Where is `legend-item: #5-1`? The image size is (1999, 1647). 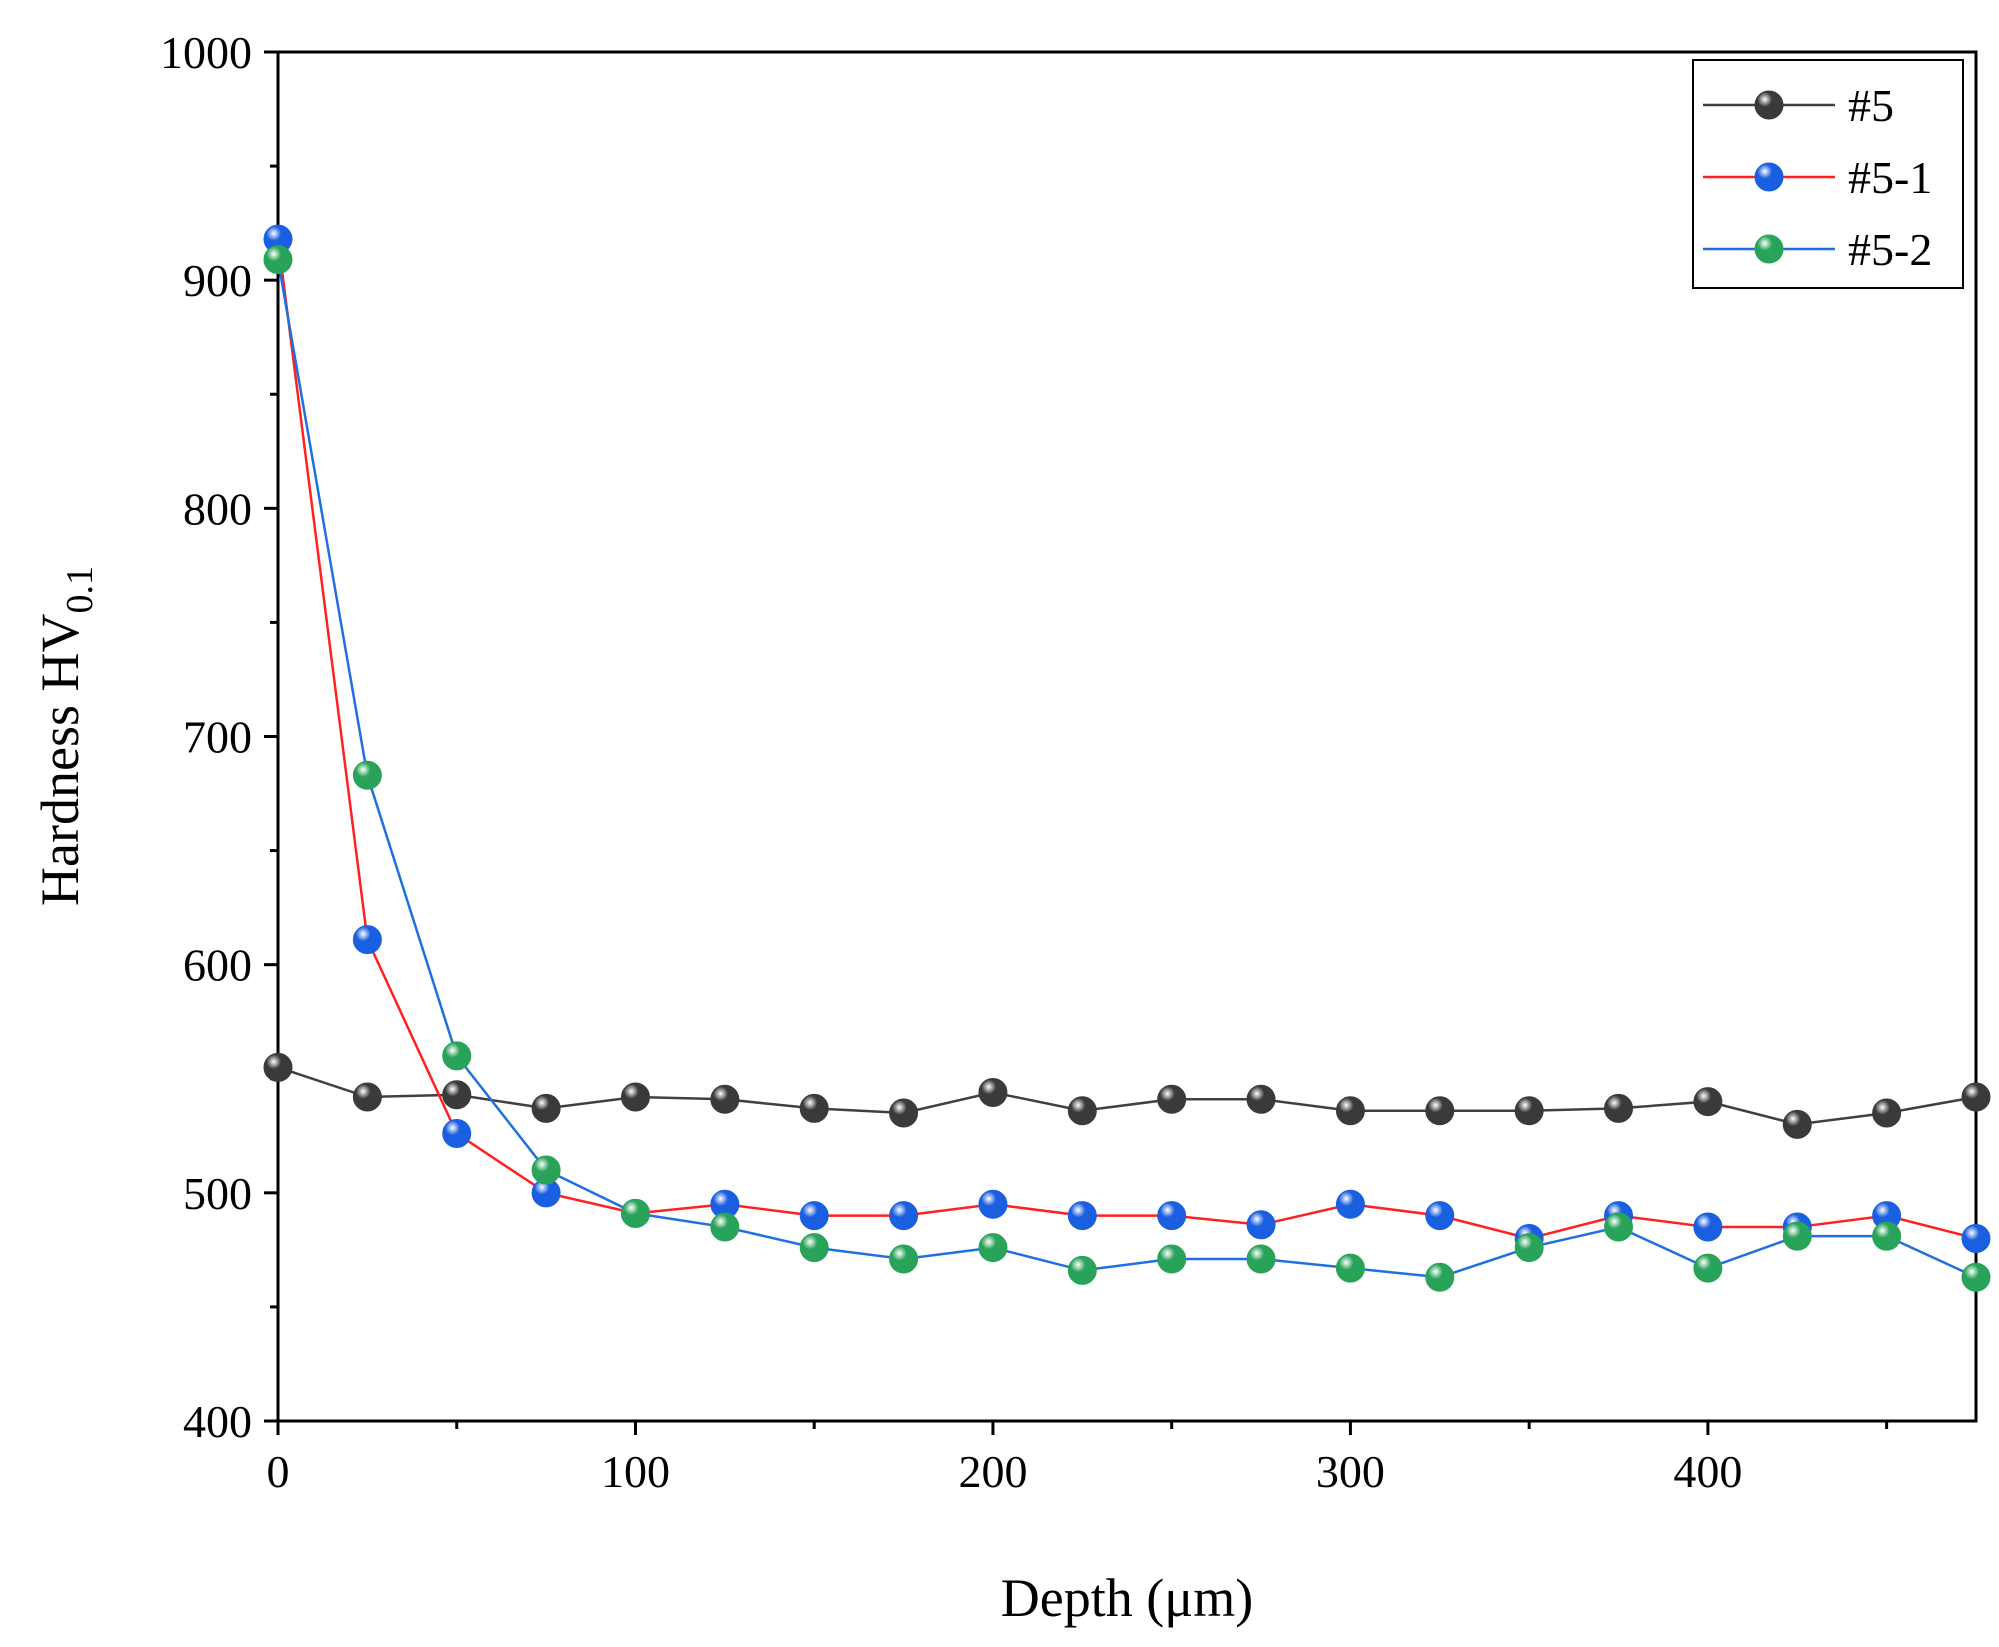
legend-item: #5-1 is located at coordinates (1817, 177).